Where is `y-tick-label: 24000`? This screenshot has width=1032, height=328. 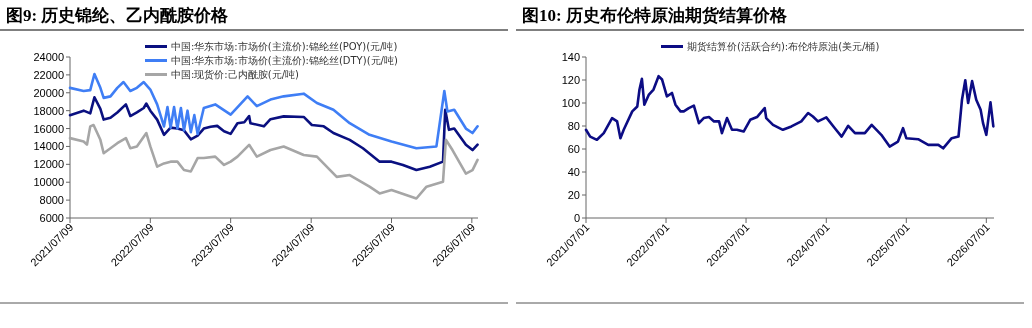 y-tick-label: 24000 is located at coordinates (48, 57).